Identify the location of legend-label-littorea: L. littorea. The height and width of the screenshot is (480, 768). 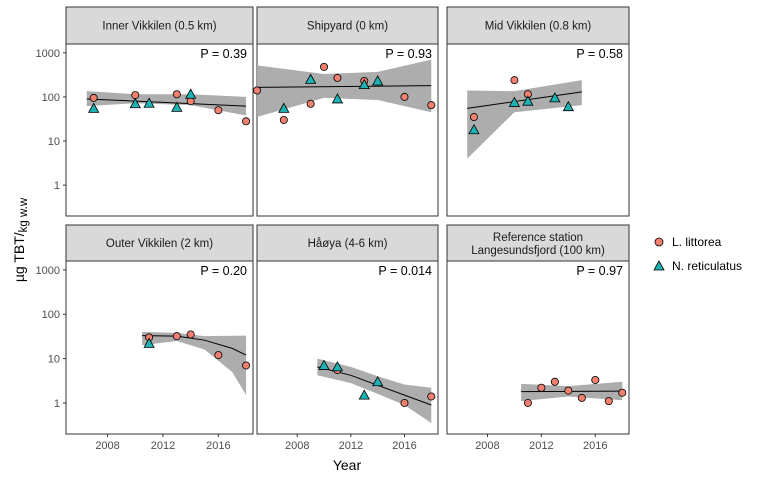
(697, 242).